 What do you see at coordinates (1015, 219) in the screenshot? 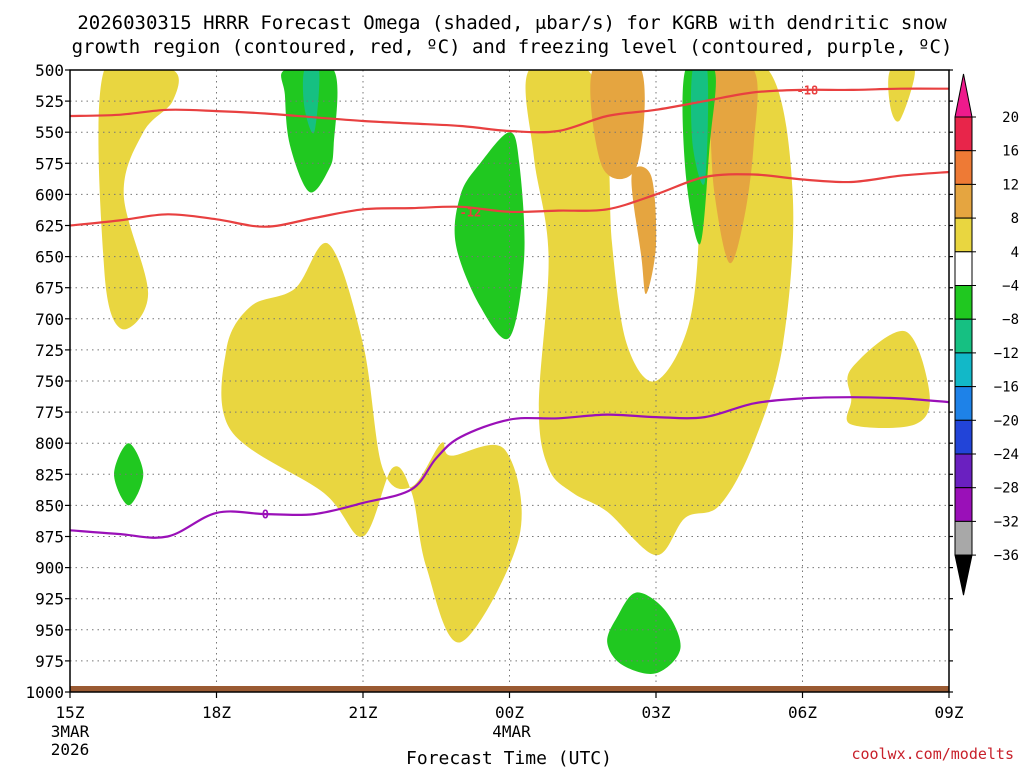
I see `colorbar-label: 8` at bounding box center [1015, 219].